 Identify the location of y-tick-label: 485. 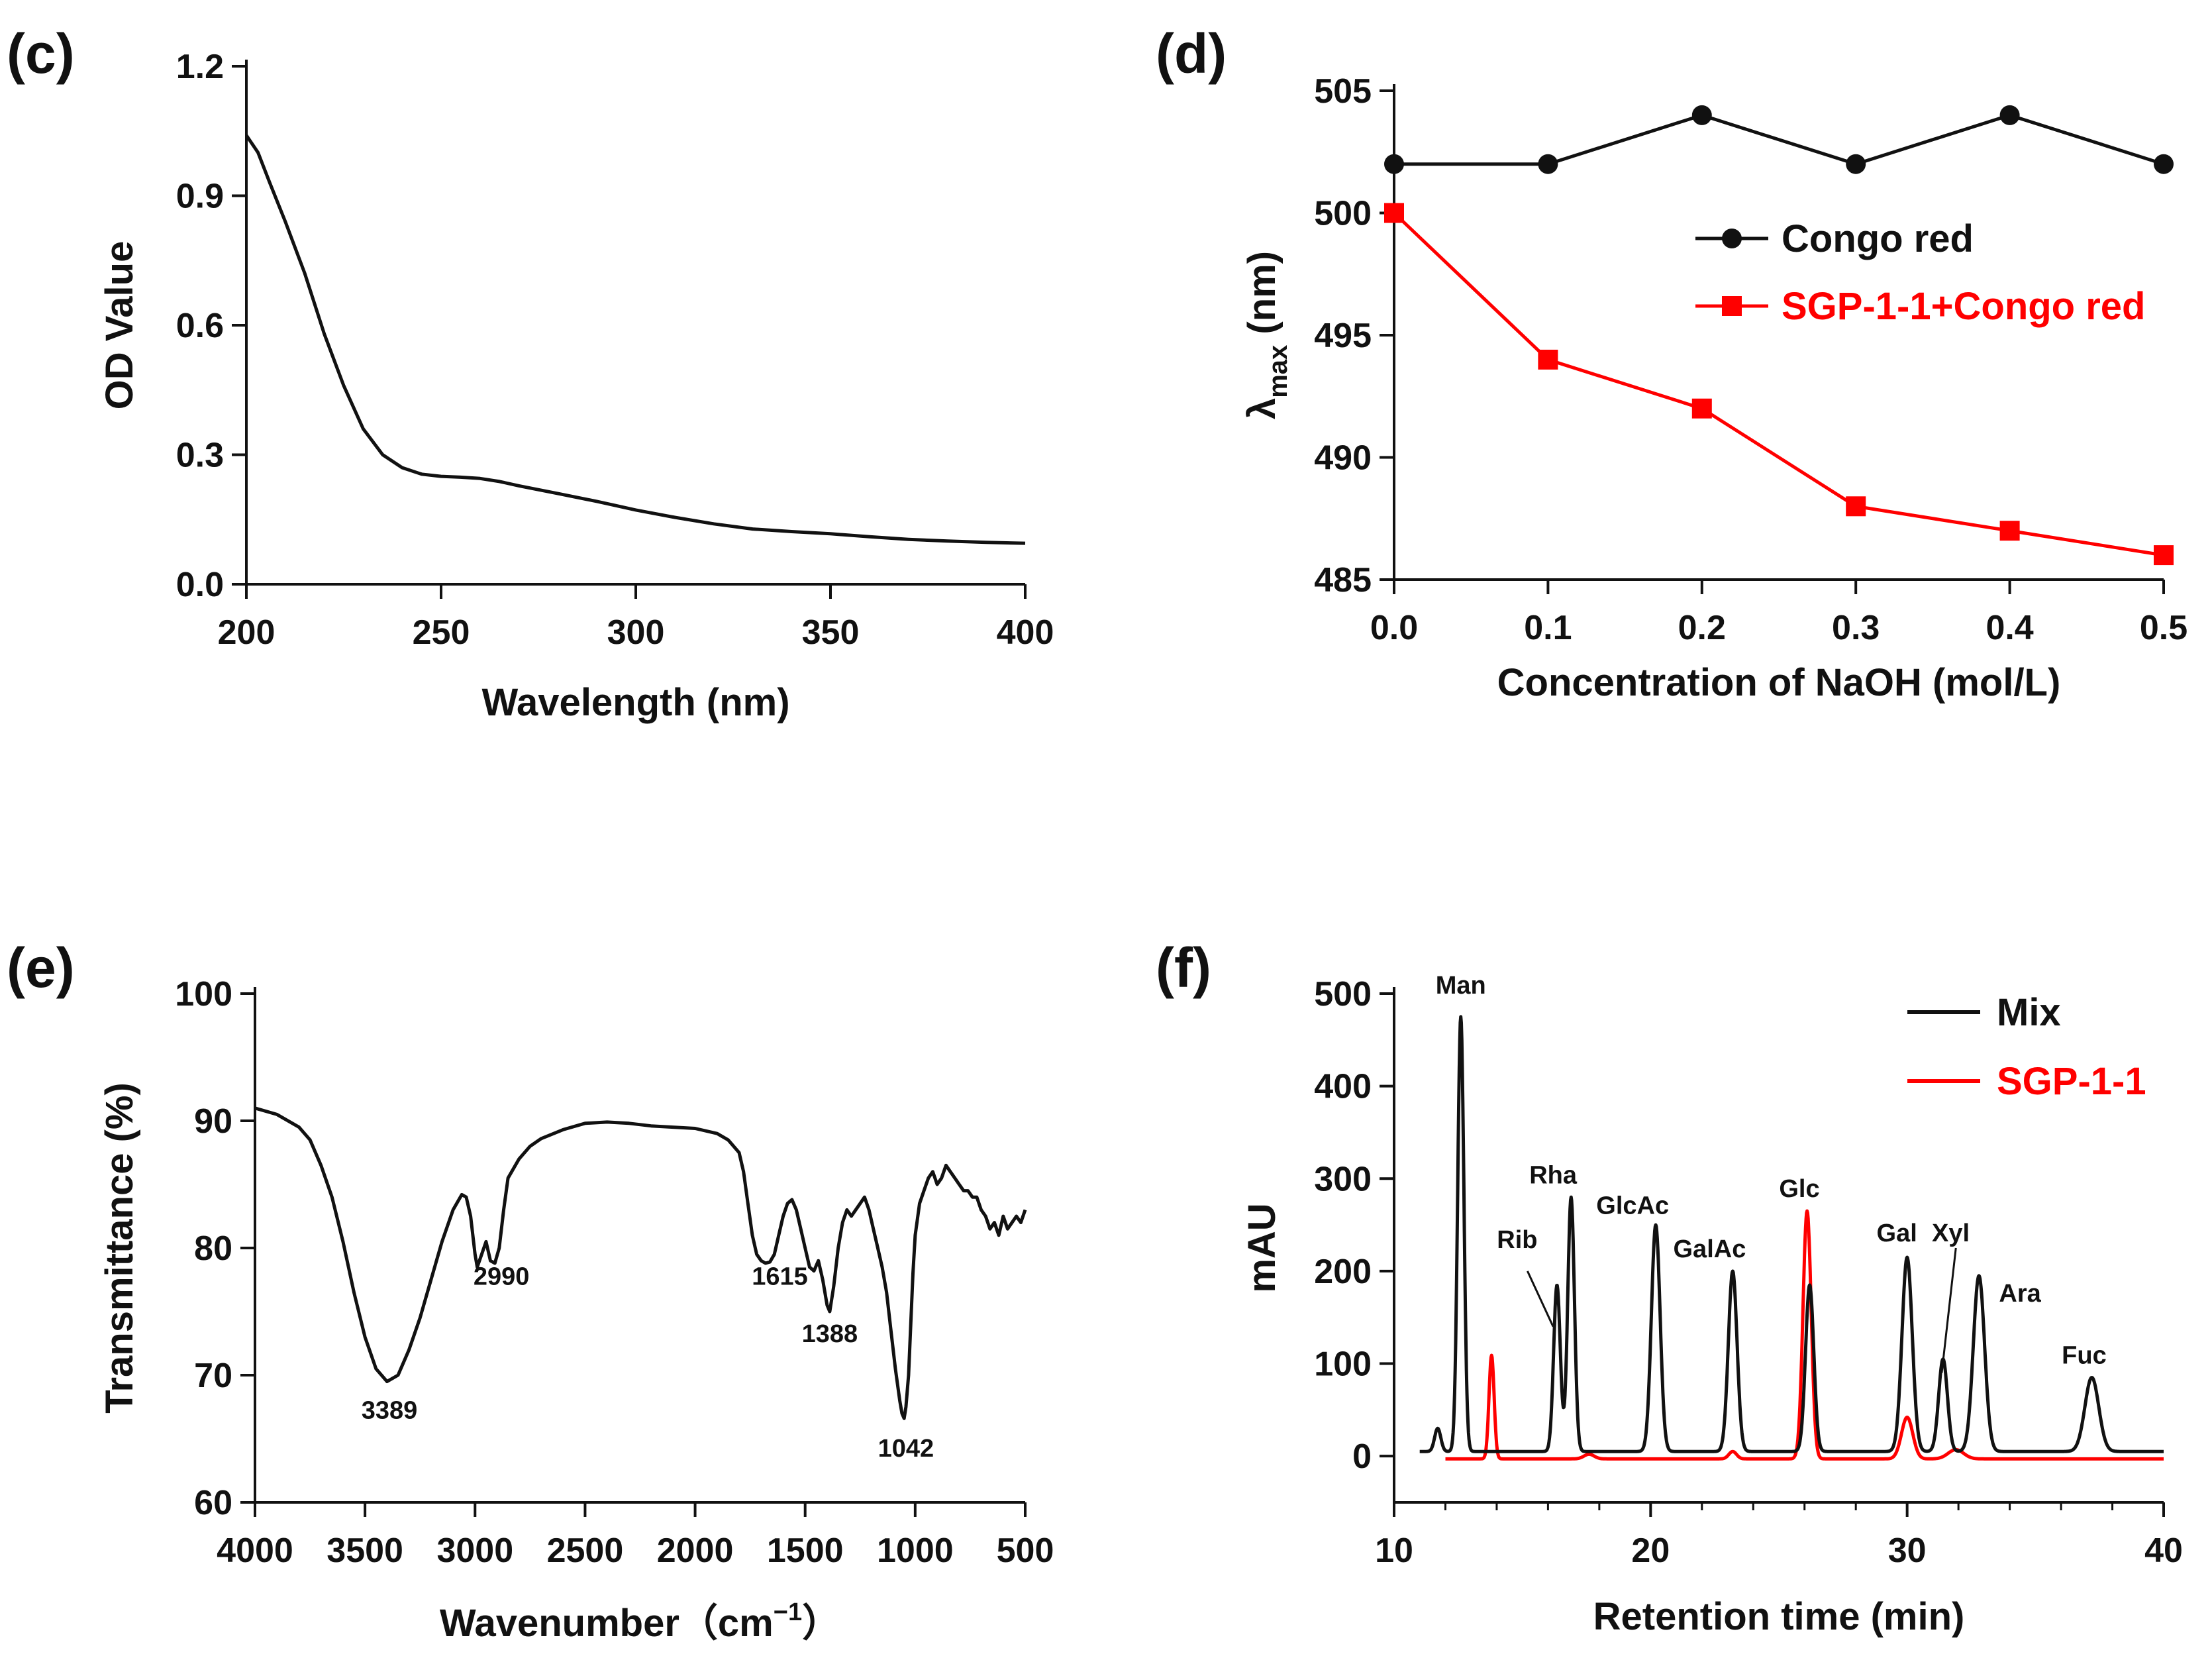
(1343, 580).